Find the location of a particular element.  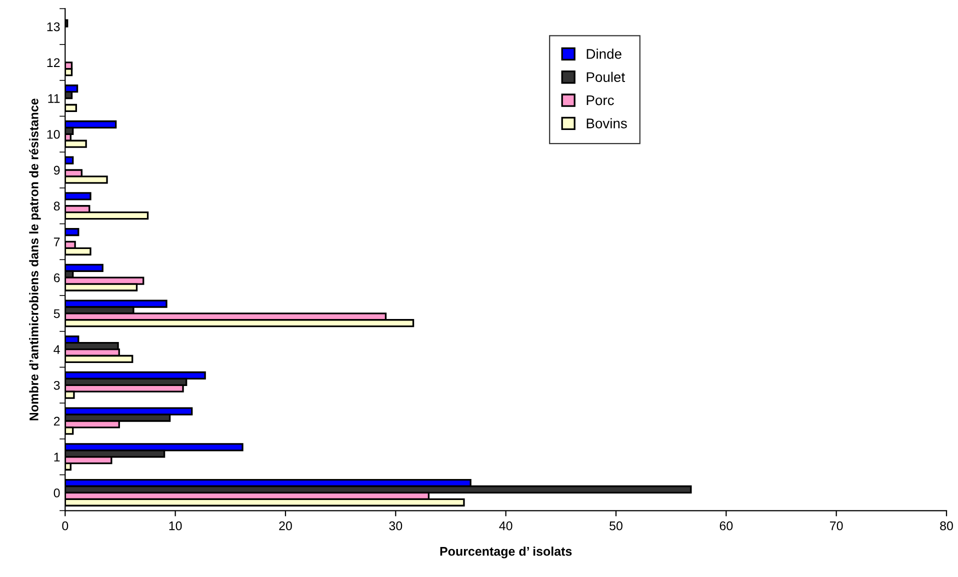

x-tick-label: 50 is located at coordinates (616, 525).